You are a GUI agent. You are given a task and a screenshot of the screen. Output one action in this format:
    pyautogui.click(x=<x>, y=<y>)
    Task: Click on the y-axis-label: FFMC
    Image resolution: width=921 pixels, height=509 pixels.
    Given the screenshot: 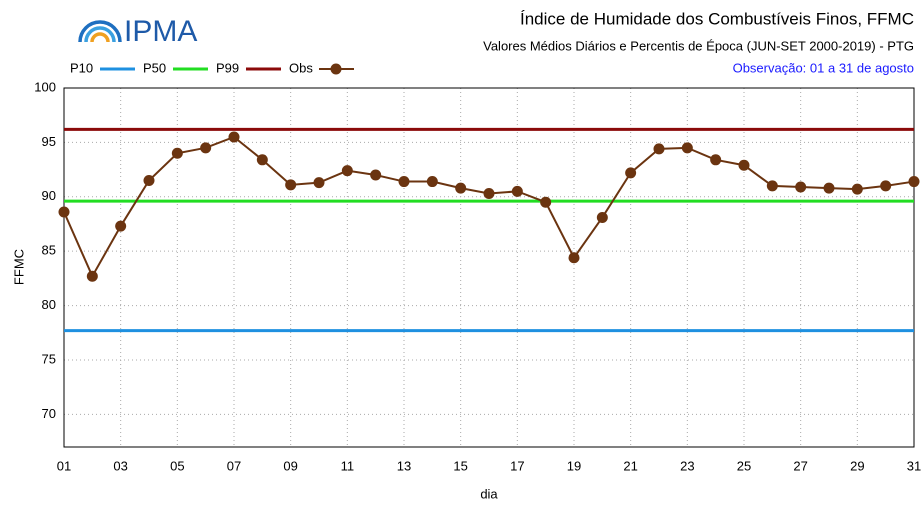 What is the action you would take?
    pyautogui.click(x=18, y=267)
    